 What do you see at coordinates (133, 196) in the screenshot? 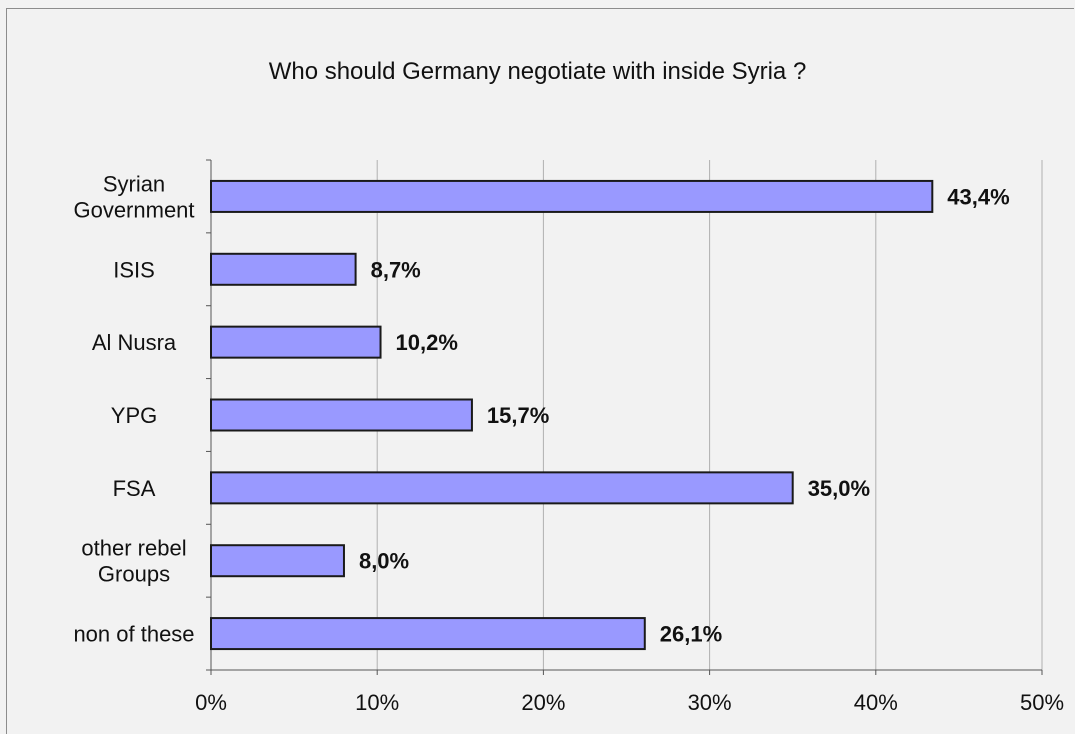
I see `category-label: Syrian Government` at bounding box center [133, 196].